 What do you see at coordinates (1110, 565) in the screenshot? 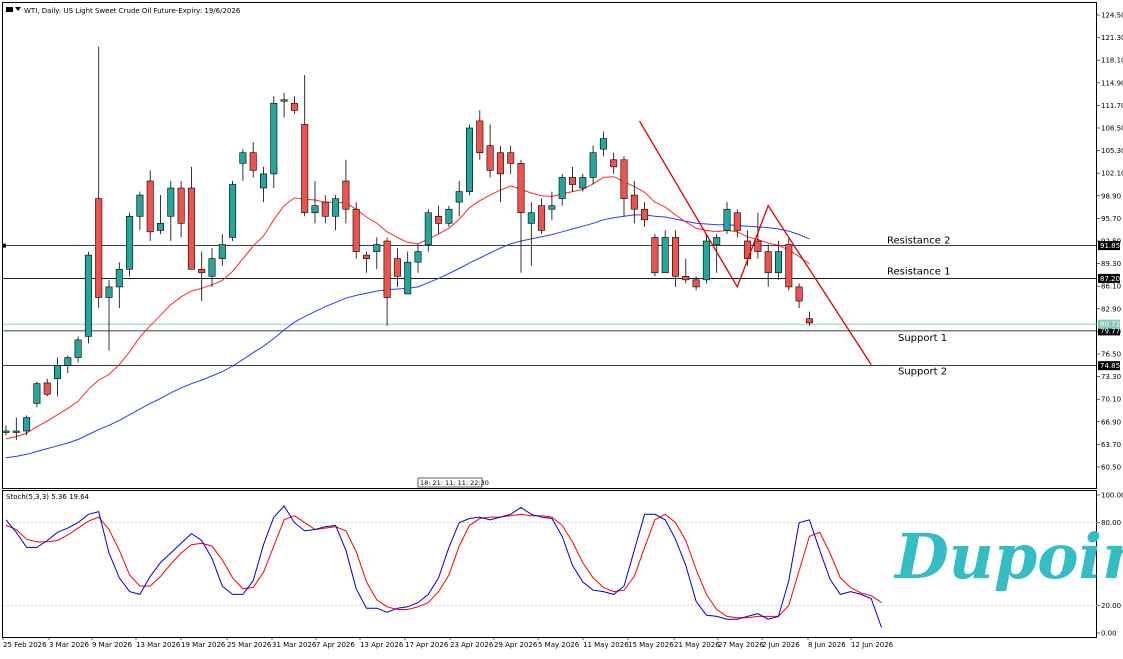
I see `stoch-axis: 100.00 80.00 20.00 0.00` at bounding box center [1110, 565].